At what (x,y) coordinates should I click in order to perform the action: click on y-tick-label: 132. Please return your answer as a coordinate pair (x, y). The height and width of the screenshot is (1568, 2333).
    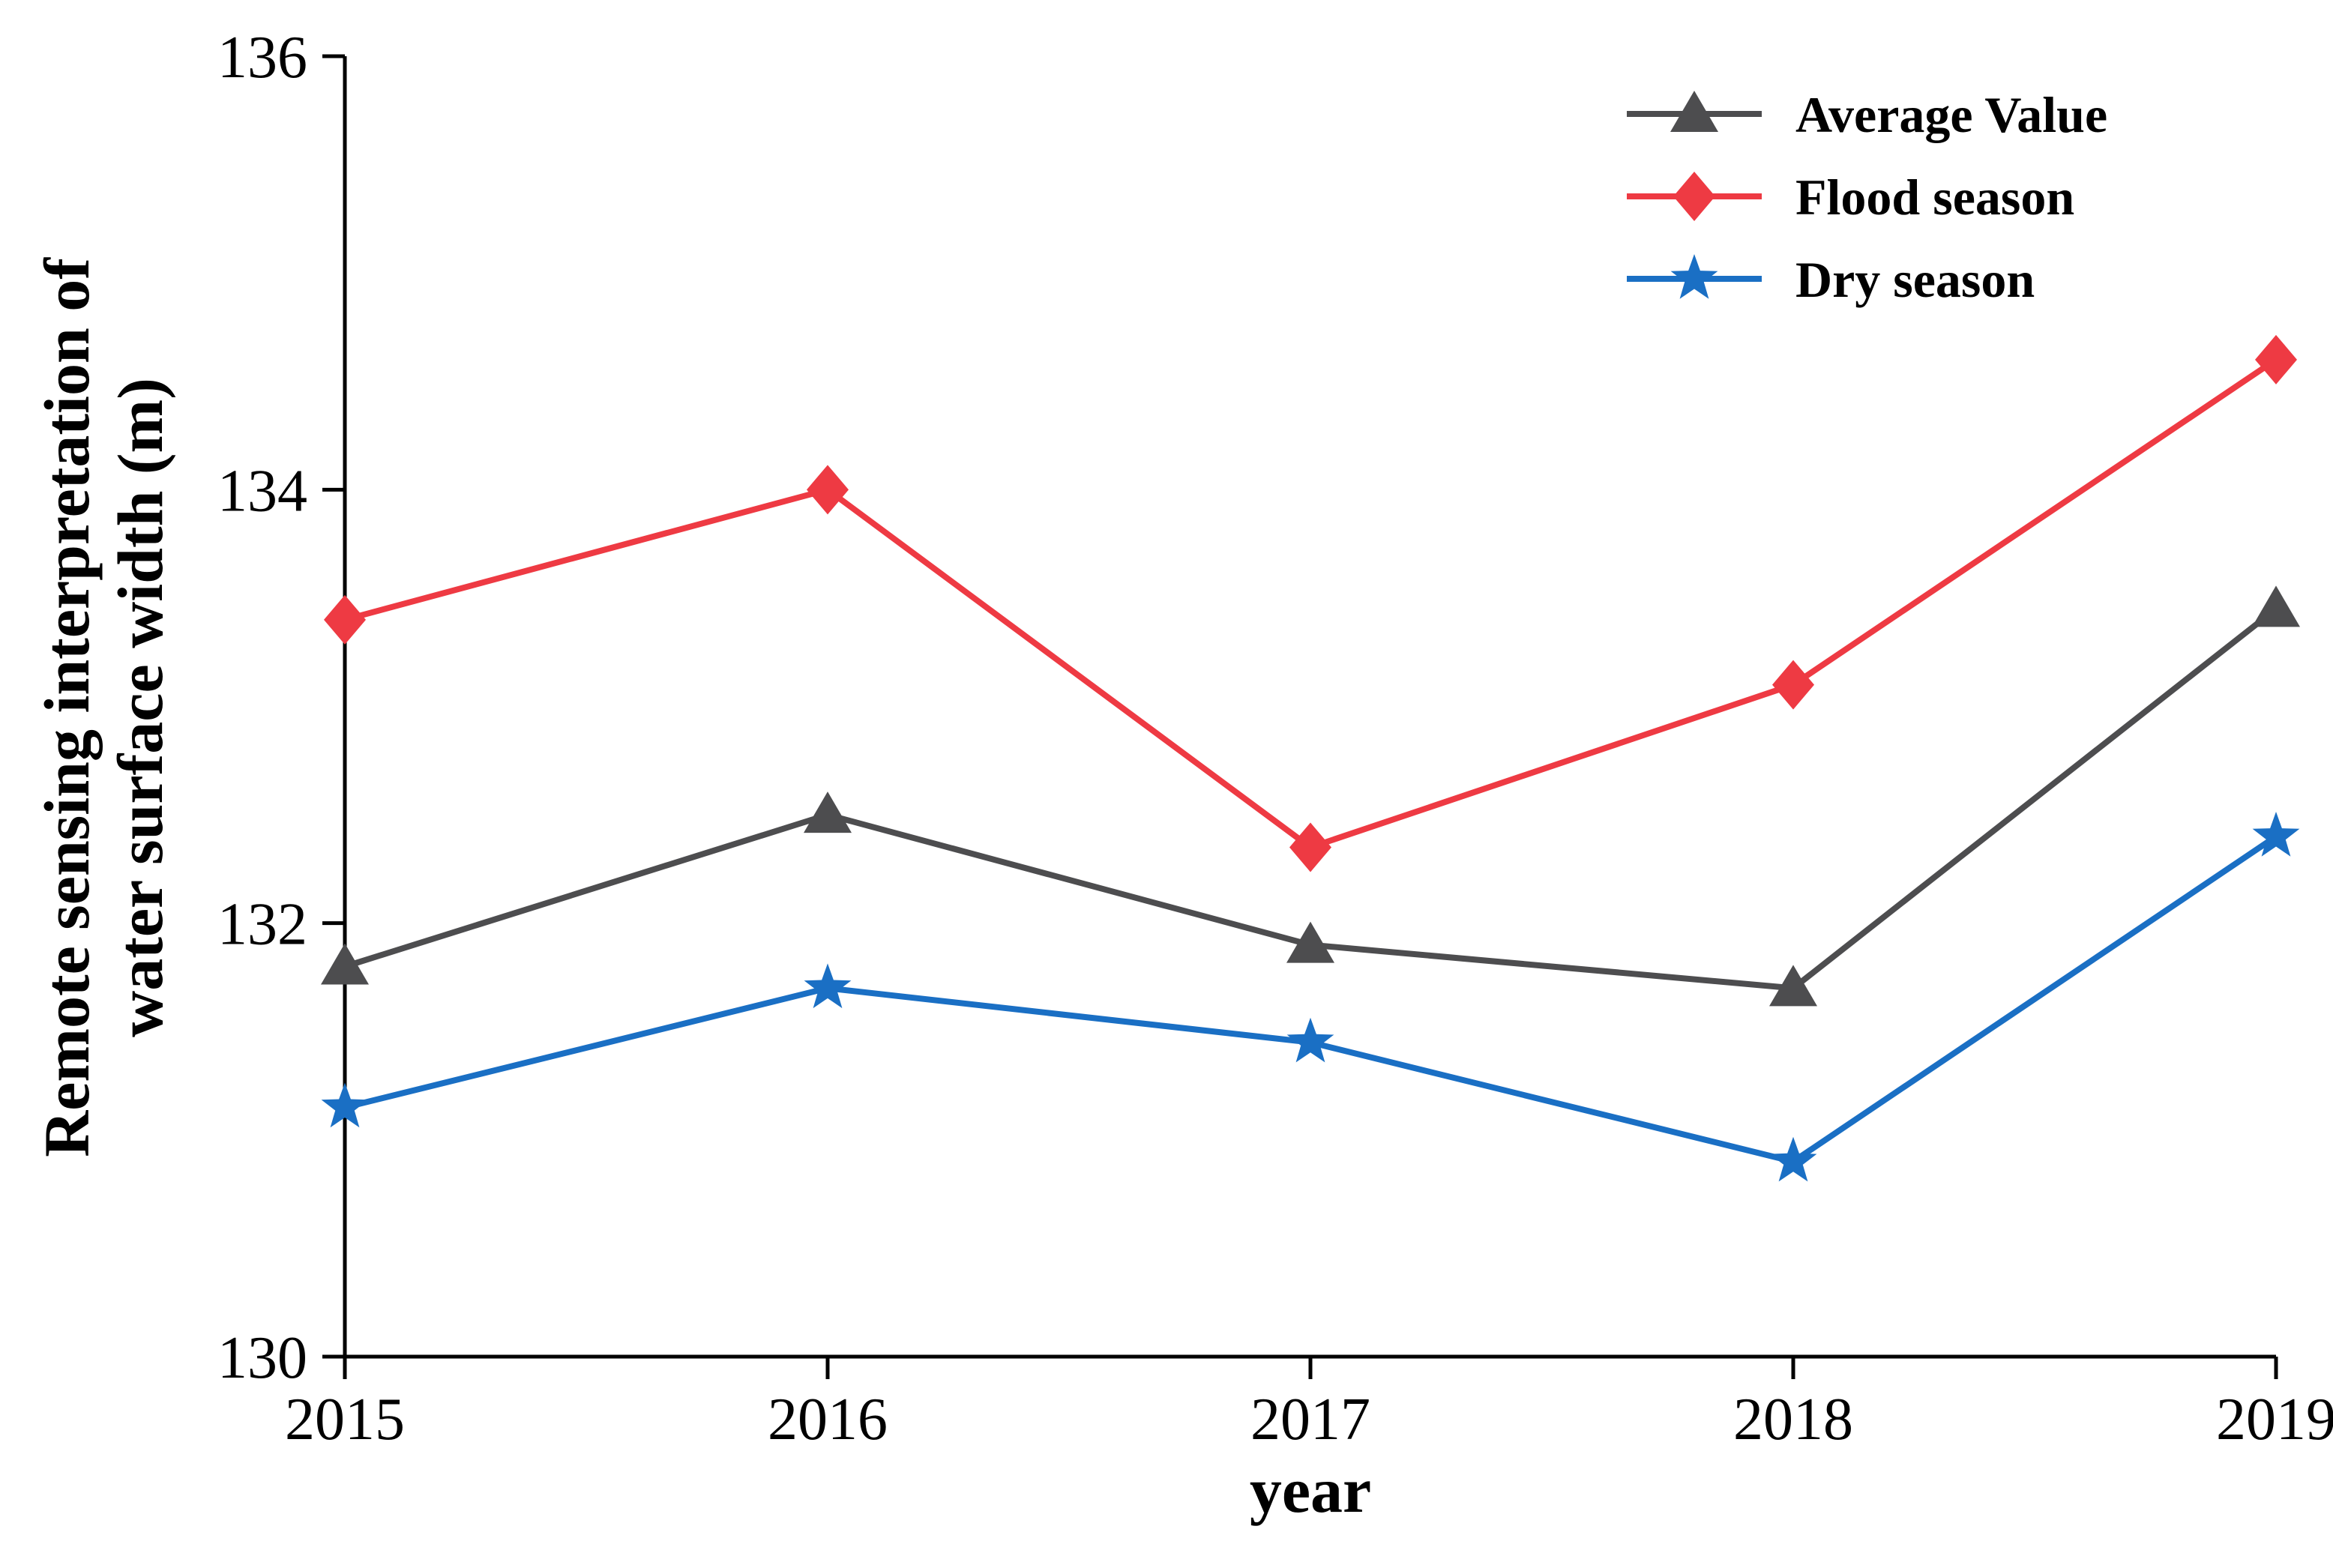
    Looking at the image, I should click on (262, 925).